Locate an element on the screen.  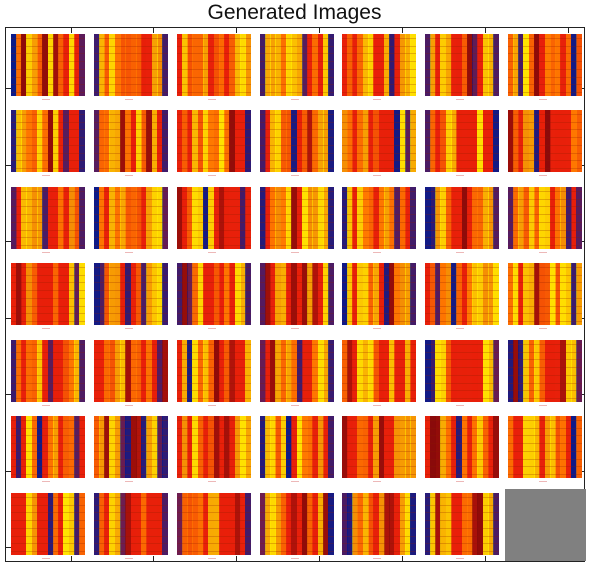
x-tick is located at coordinates (319, 558).